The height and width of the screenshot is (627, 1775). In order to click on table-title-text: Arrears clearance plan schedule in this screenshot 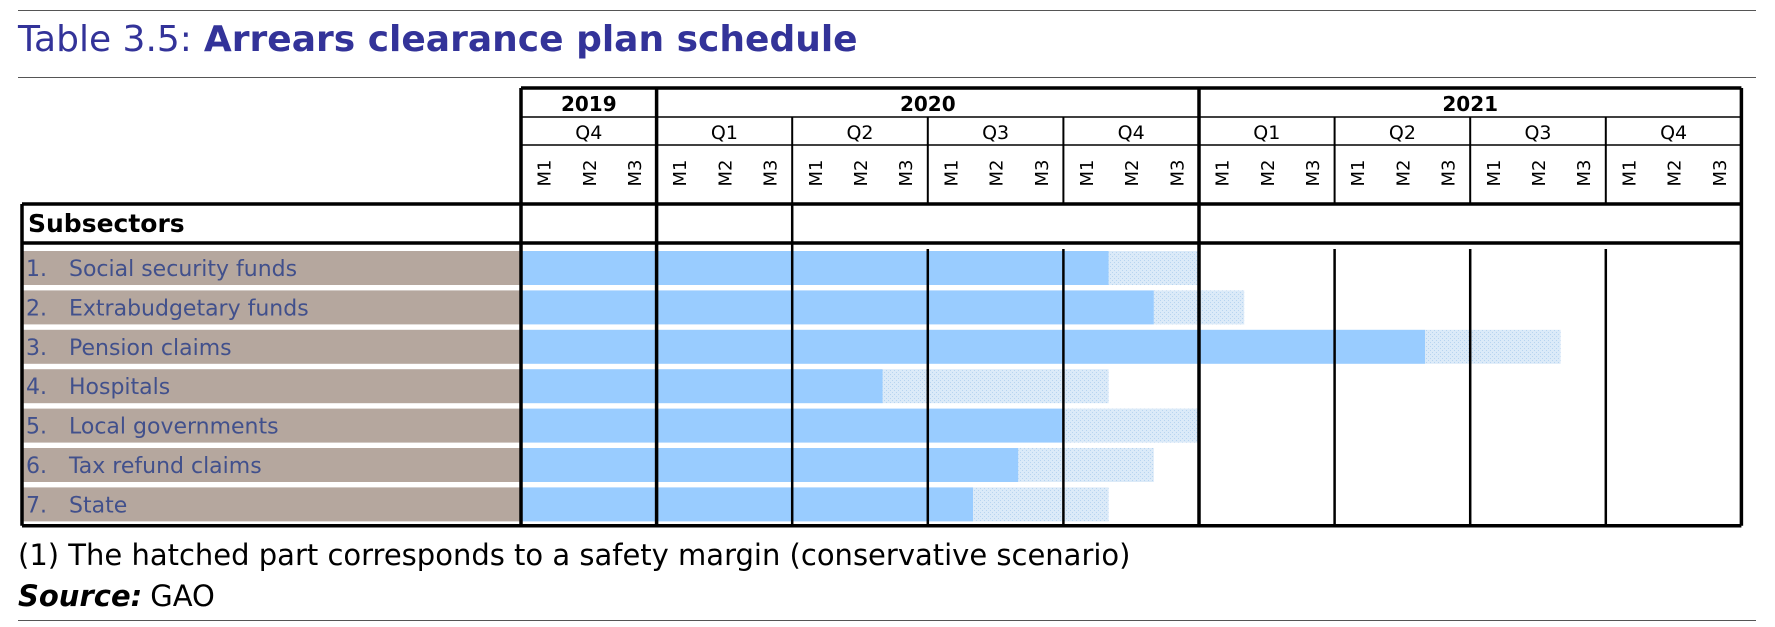, I will do `click(530, 39)`.